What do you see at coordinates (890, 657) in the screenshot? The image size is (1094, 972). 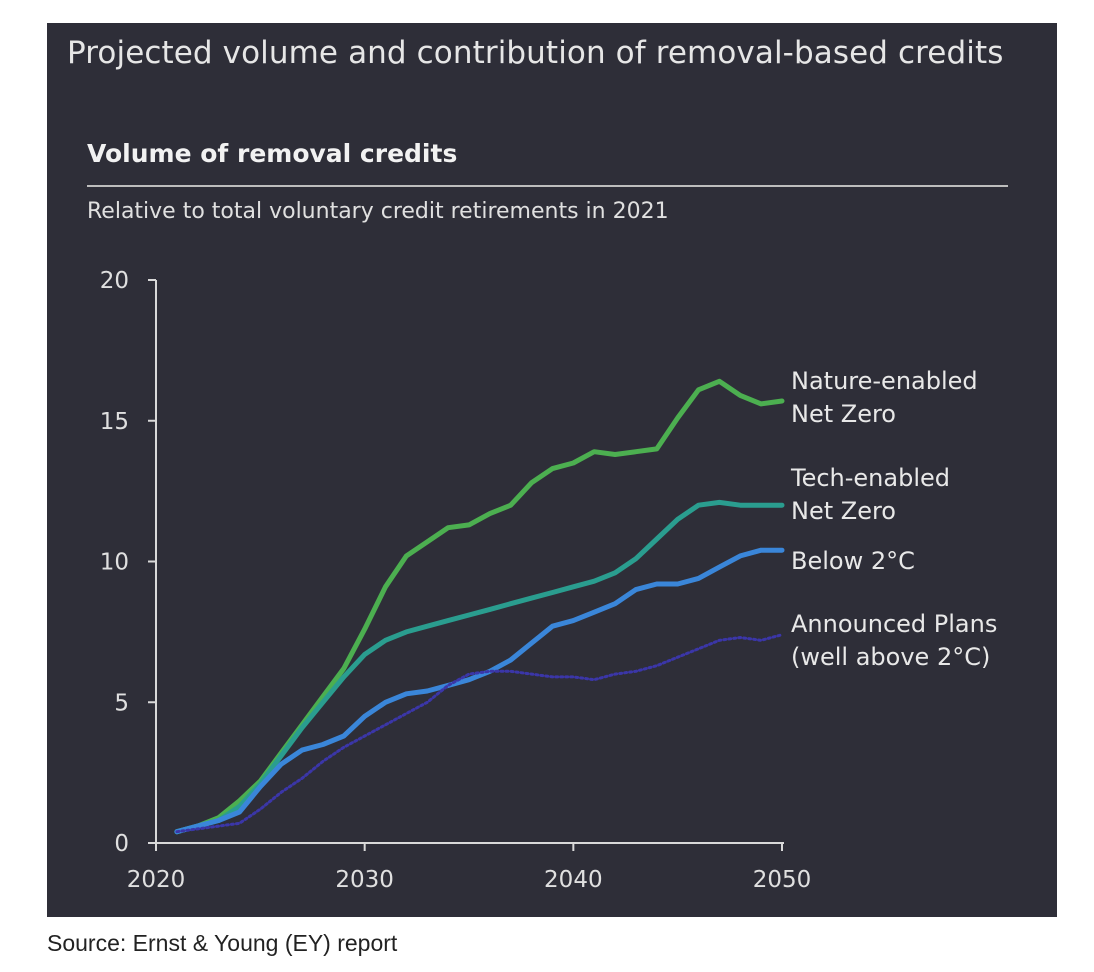 I see `series-label-line: (well above 2°C)` at bounding box center [890, 657].